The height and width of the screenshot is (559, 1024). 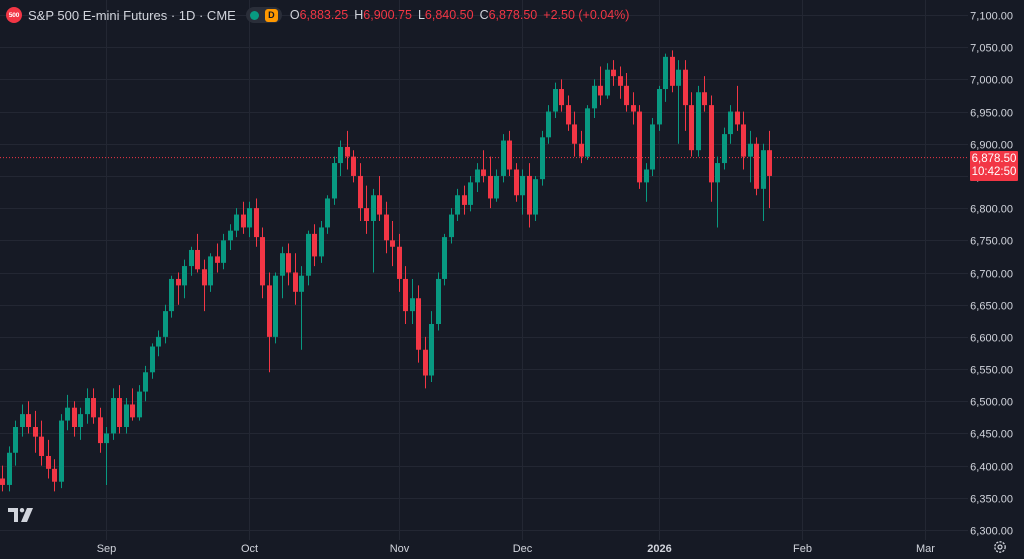 I want to click on y-tick-label: 6,900.00, so click(x=991, y=146).